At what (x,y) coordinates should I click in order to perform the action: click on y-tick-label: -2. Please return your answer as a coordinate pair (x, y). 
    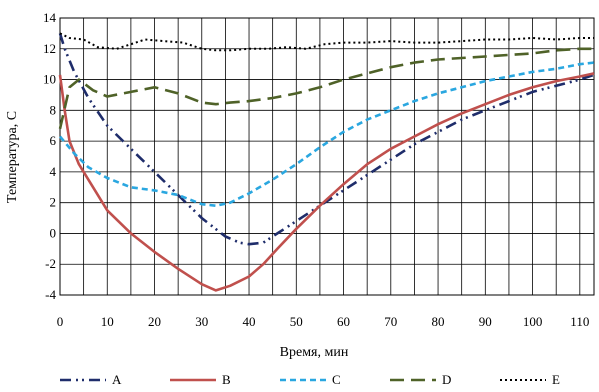
    Looking at the image, I should click on (50, 263).